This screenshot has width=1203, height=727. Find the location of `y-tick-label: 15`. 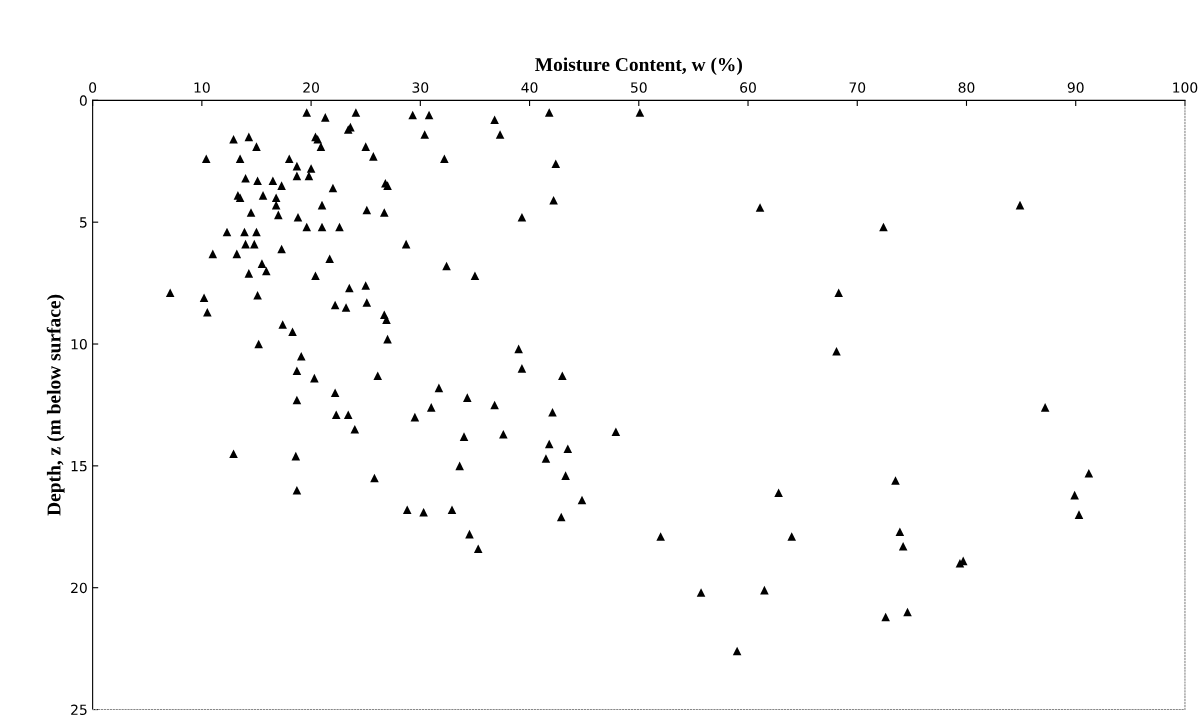

y-tick-label: 15 is located at coordinates (79, 466).